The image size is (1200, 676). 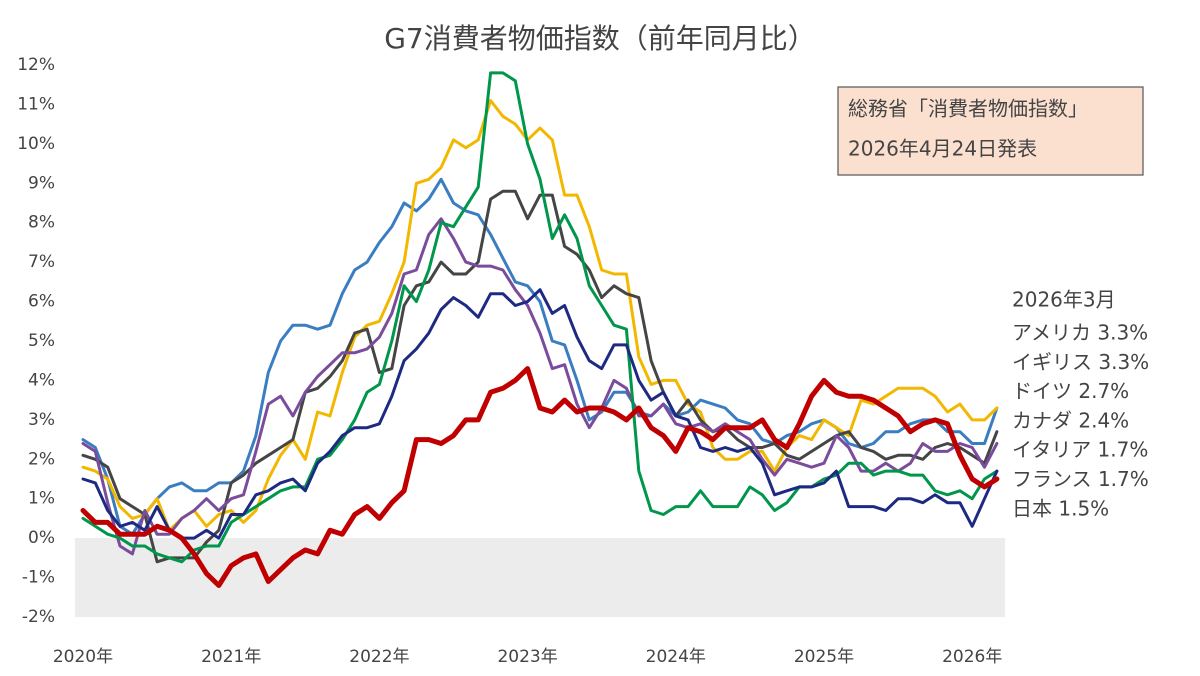 What do you see at coordinates (824, 657) in the screenshot?
I see `x-tick-label: 2025年` at bounding box center [824, 657].